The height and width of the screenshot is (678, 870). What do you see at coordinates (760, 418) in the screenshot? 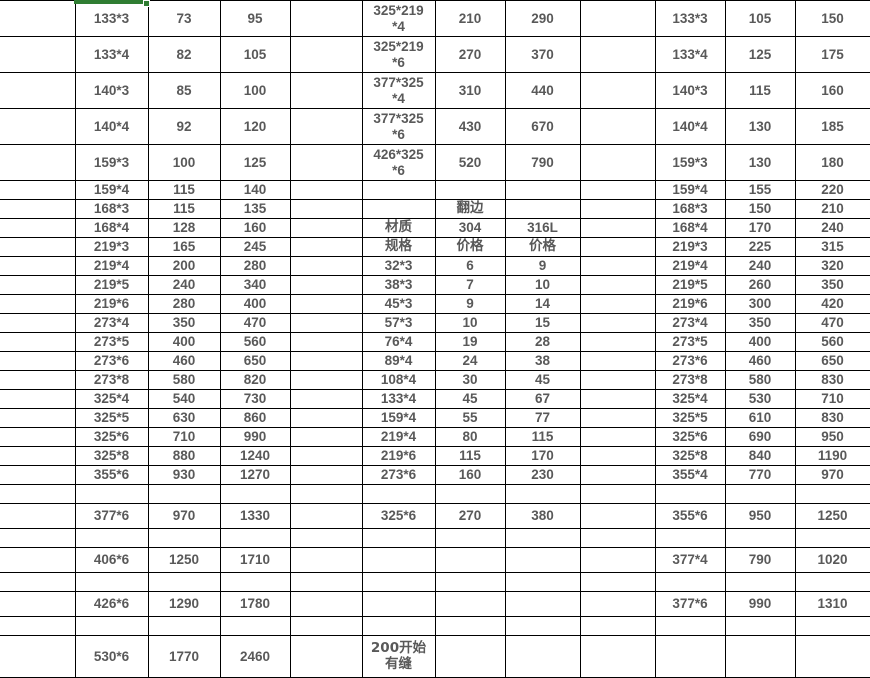
I see `right-price-304-cell: 610` at bounding box center [760, 418].